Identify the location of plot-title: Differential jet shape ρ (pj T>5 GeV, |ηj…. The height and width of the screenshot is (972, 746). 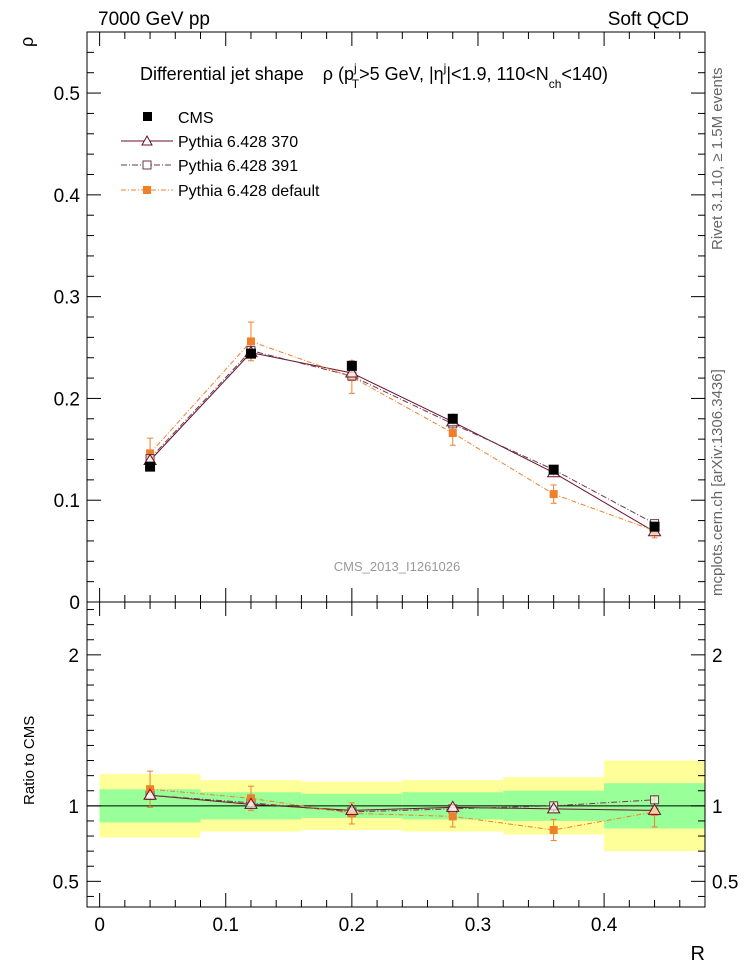
(374, 76).